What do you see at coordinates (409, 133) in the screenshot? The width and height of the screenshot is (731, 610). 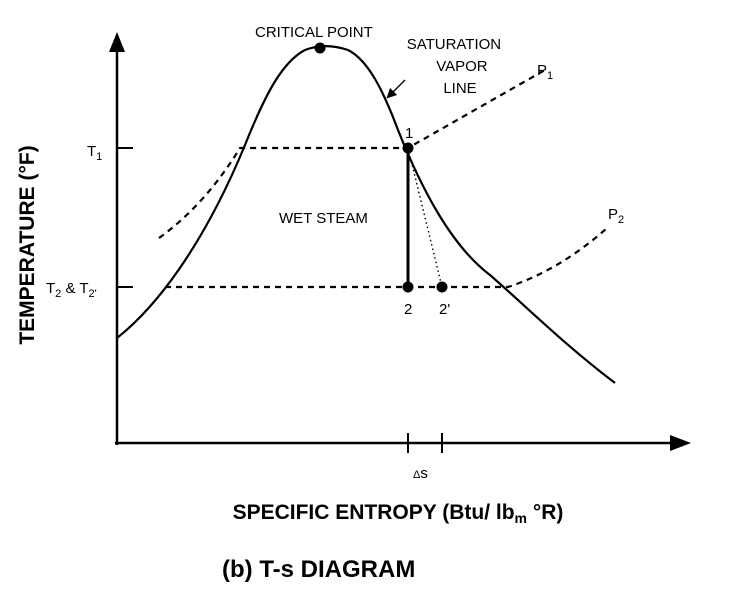 I see `state-label-1: 1` at bounding box center [409, 133].